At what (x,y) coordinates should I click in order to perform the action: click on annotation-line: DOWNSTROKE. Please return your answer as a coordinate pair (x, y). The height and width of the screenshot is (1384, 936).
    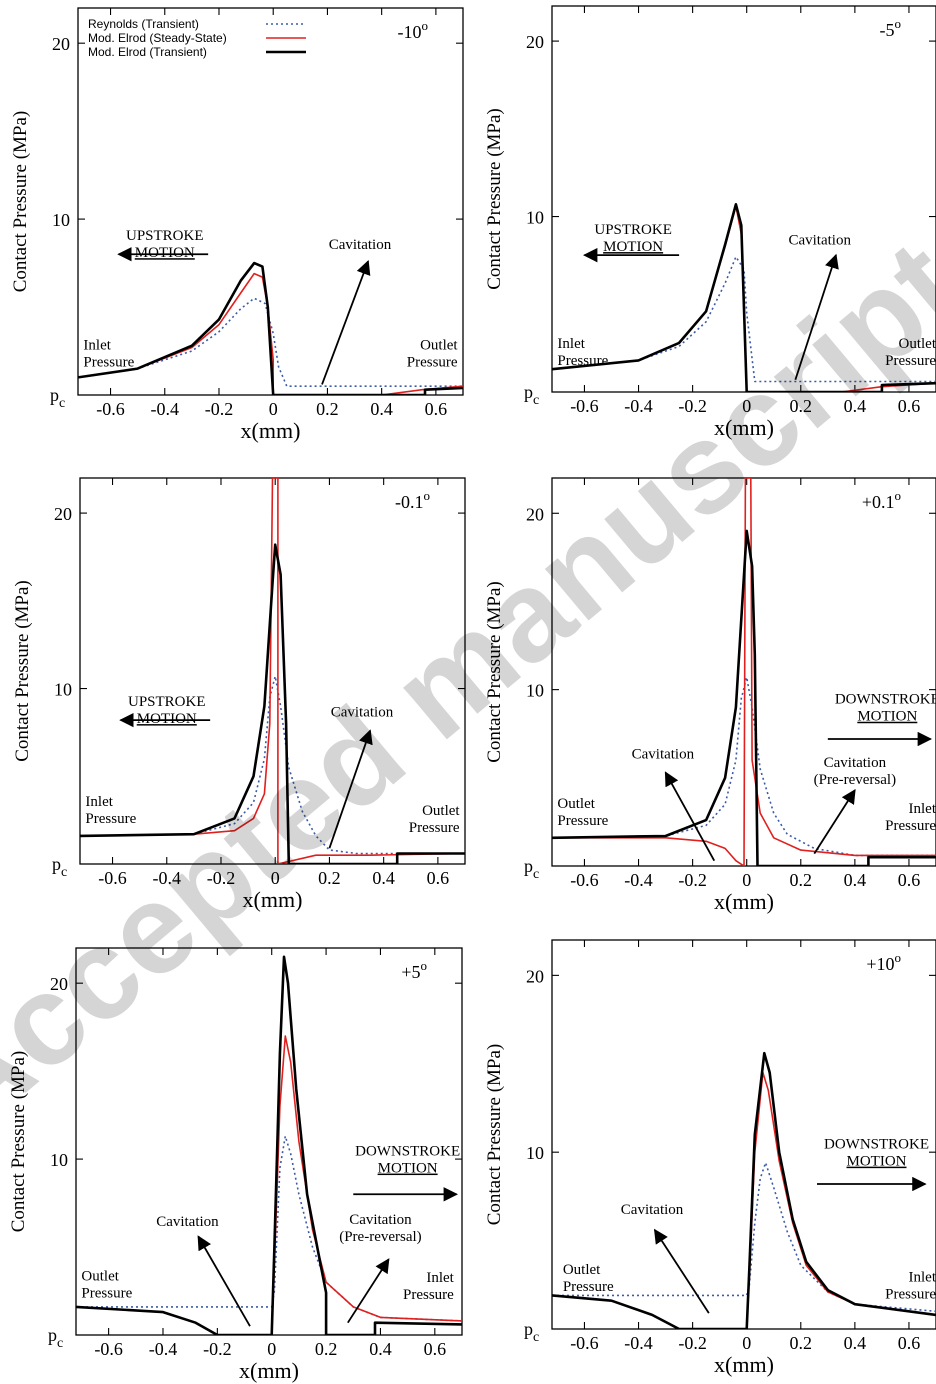
    Looking at the image, I should click on (885, 700).